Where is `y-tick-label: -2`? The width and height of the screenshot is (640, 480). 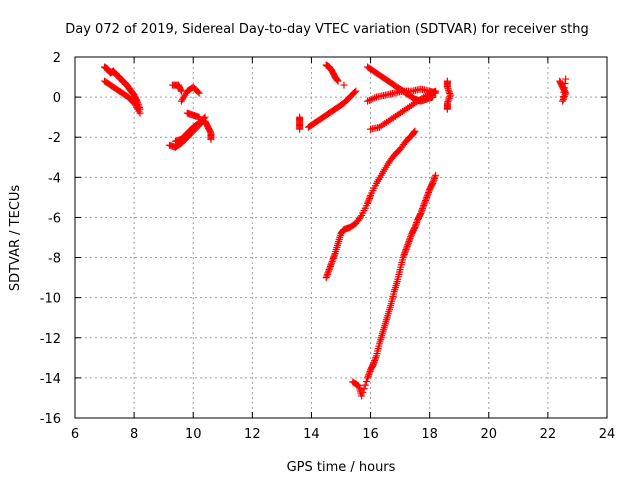
y-tick-label: -2 is located at coordinates (54, 138).